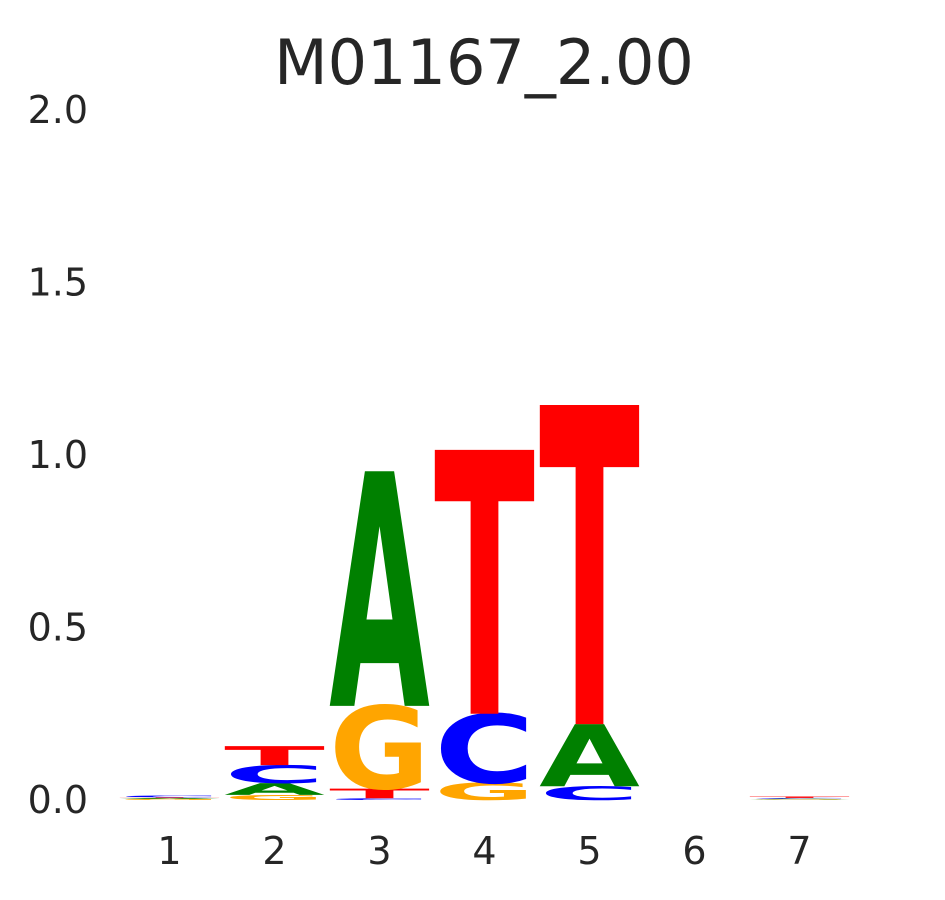 The image size is (945, 900). What do you see at coordinates (58, 110) in the screenshot?
I see `y-tick-label: 2.0` at bounding box center [58, 110].